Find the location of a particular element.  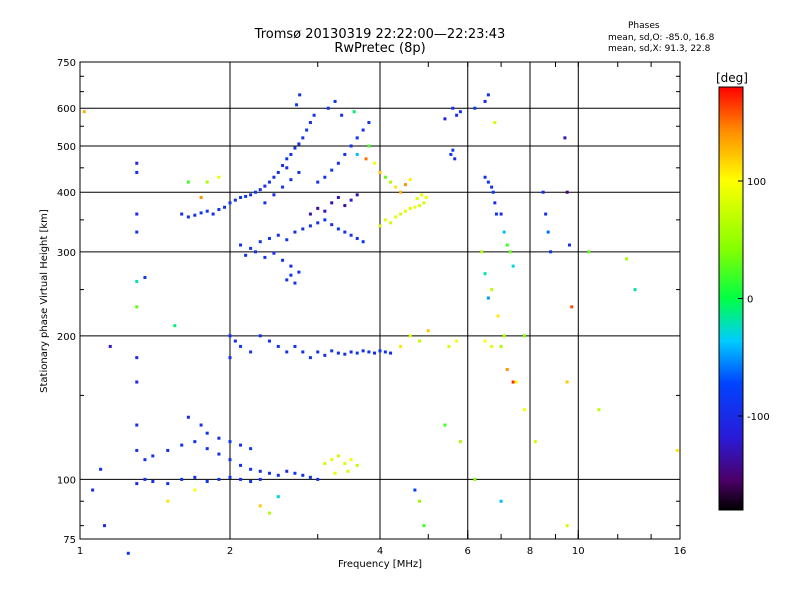

y-tick-label: 100 is located at coordinates (66, 480).